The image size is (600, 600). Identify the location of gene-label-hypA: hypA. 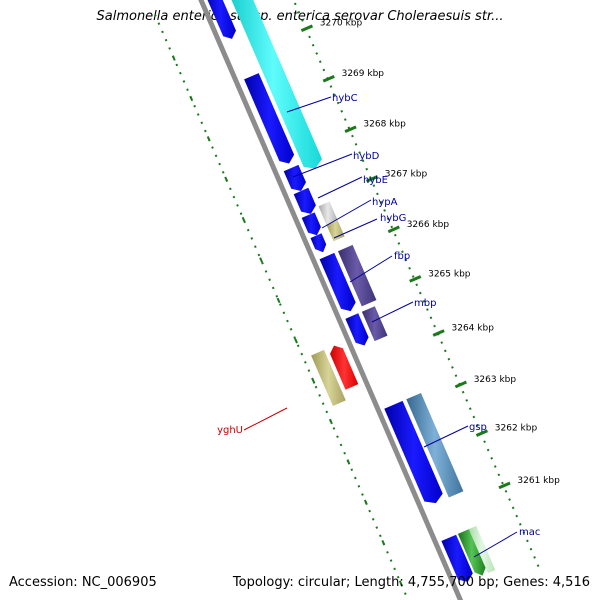
(385, 202).